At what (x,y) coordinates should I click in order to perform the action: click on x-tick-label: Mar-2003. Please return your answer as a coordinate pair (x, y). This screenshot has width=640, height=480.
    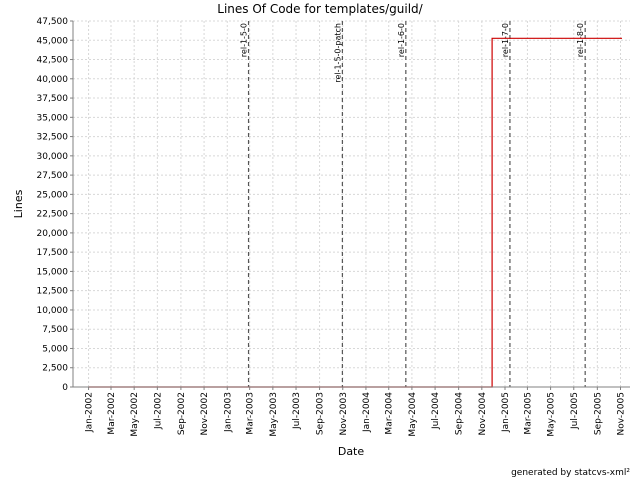
    Looking at the image, I should click on (251, 413).